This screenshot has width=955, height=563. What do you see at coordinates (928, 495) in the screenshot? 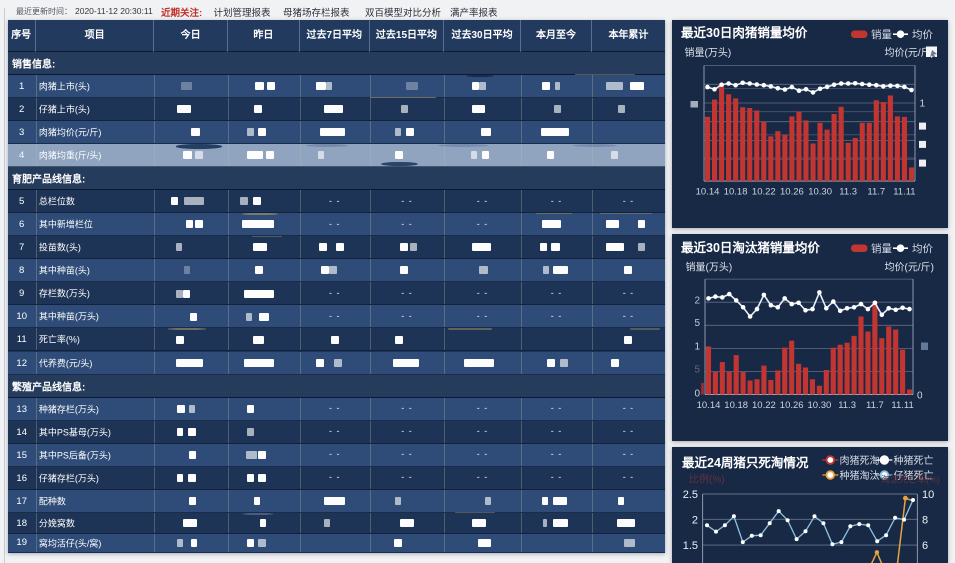
I see `svg-text: 10` at bounding box center [928, 495].